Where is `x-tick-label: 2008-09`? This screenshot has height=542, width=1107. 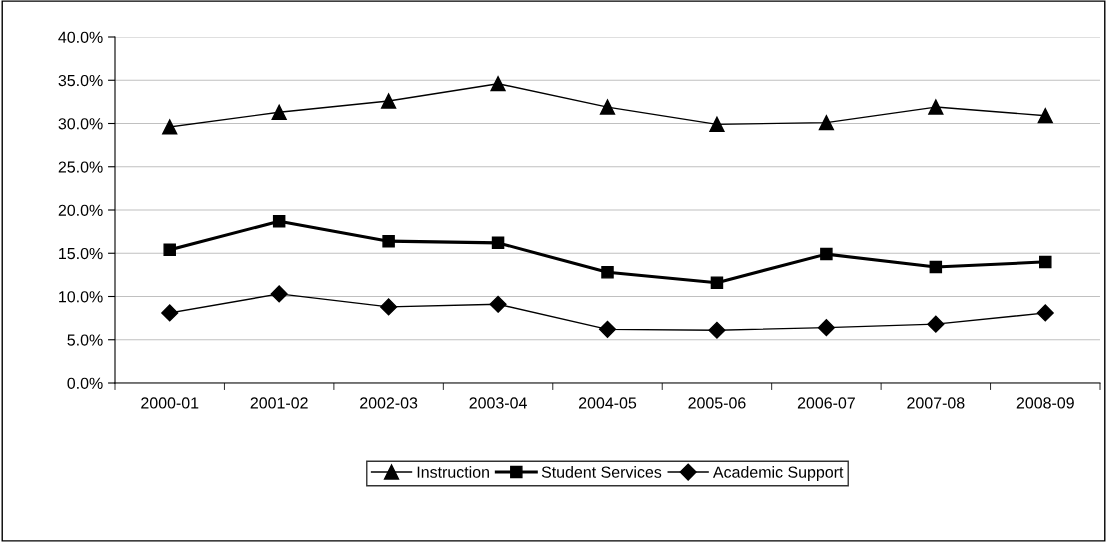
x-tick-label: 2008-09 is located at coordinates (1045, 403).